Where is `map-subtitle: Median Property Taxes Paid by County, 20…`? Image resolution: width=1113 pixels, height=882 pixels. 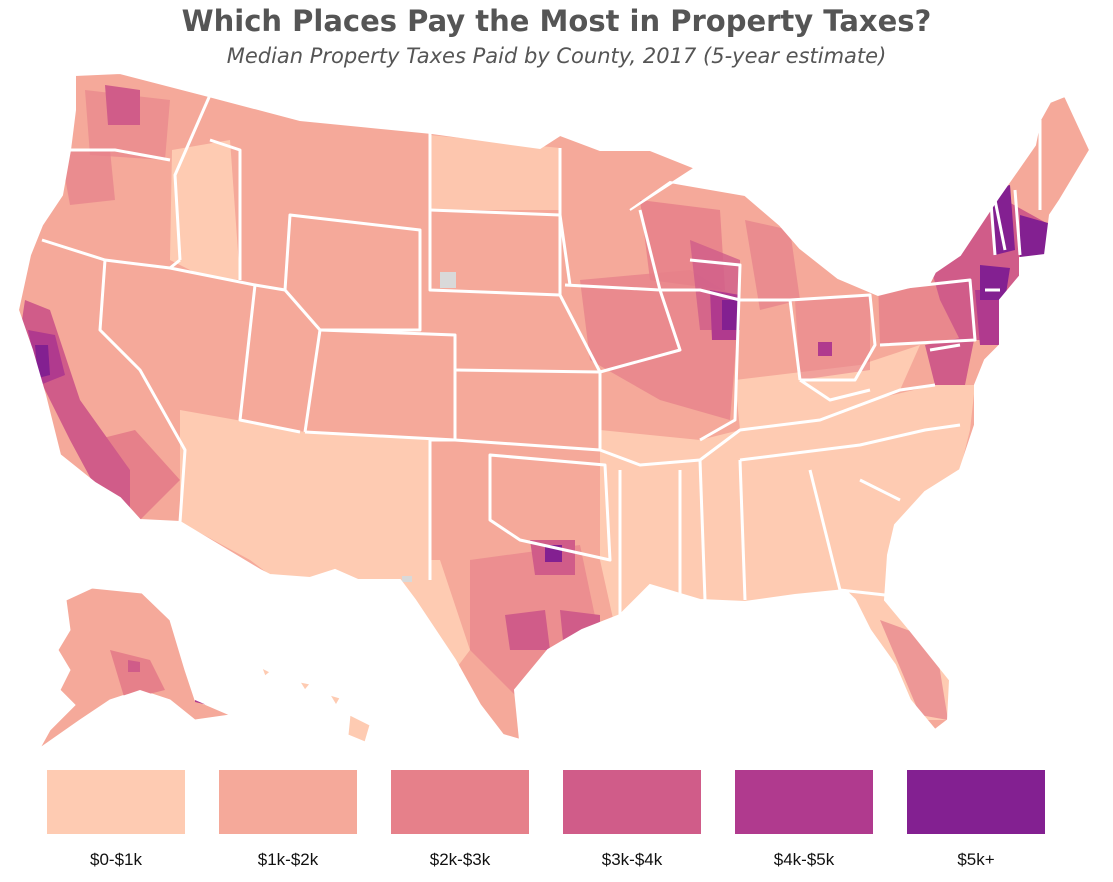
map-subtitle: Median Property Taxes Paid by County, 20… is located at coordinates (556, 56).